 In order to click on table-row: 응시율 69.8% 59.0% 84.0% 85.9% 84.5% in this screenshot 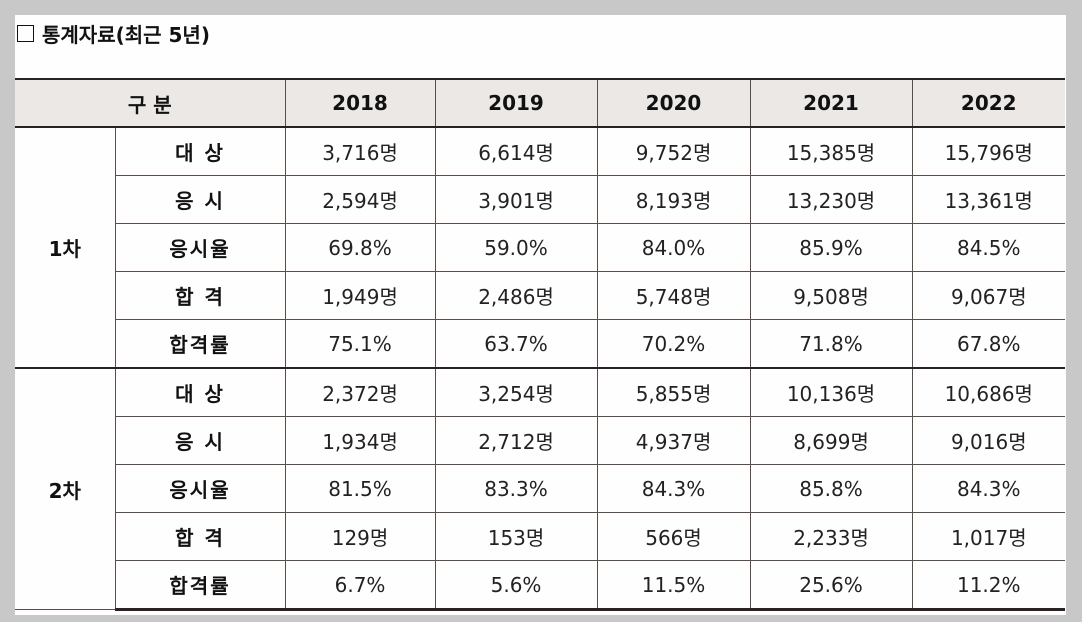, I will do `click(540, 247)`.